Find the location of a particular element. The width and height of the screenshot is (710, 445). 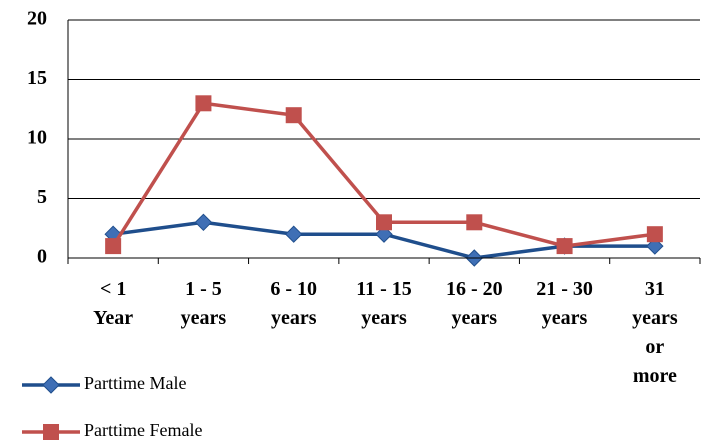

x-tick-label: 11 - 15 years is located at coordinates (384, 303).